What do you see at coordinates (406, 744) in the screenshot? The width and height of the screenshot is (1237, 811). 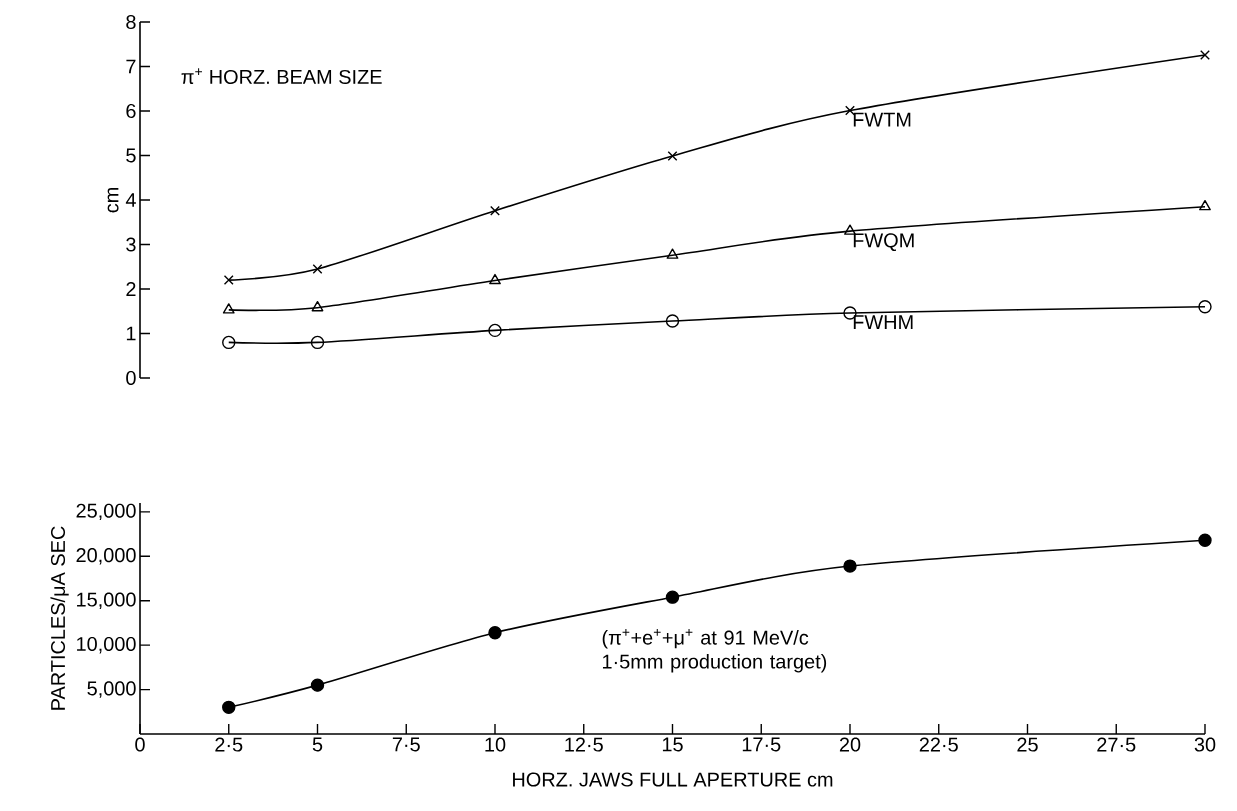 I see `x-tick-label: 7·5` at bounding box center [406, 744].